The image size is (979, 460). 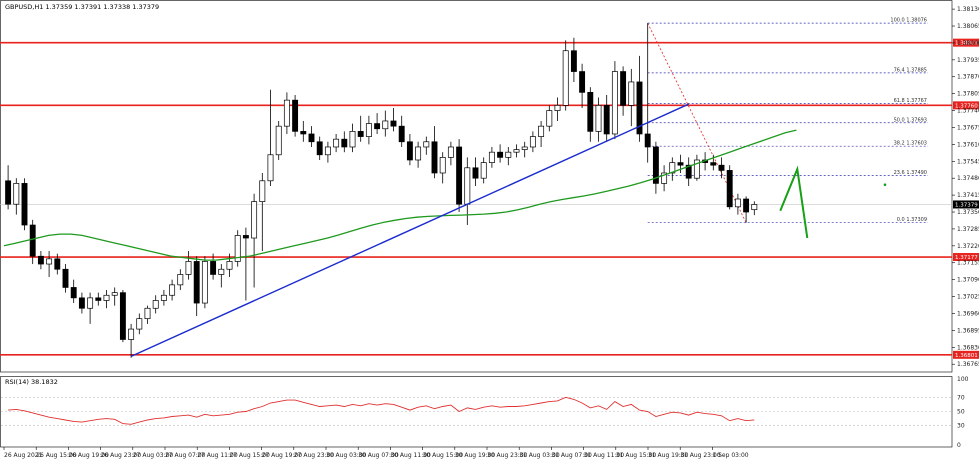 I want to click on price-tick-label: 1.37870, so click(x=968, y=77).